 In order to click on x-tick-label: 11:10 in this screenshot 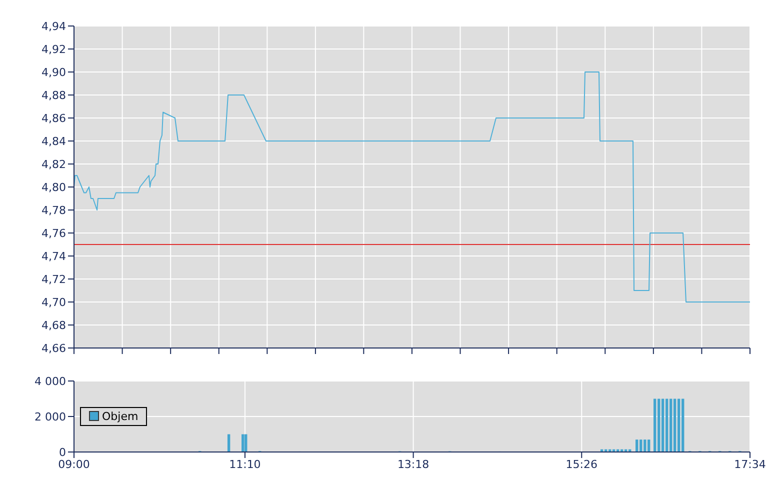, I will do `click(245, 464)`.